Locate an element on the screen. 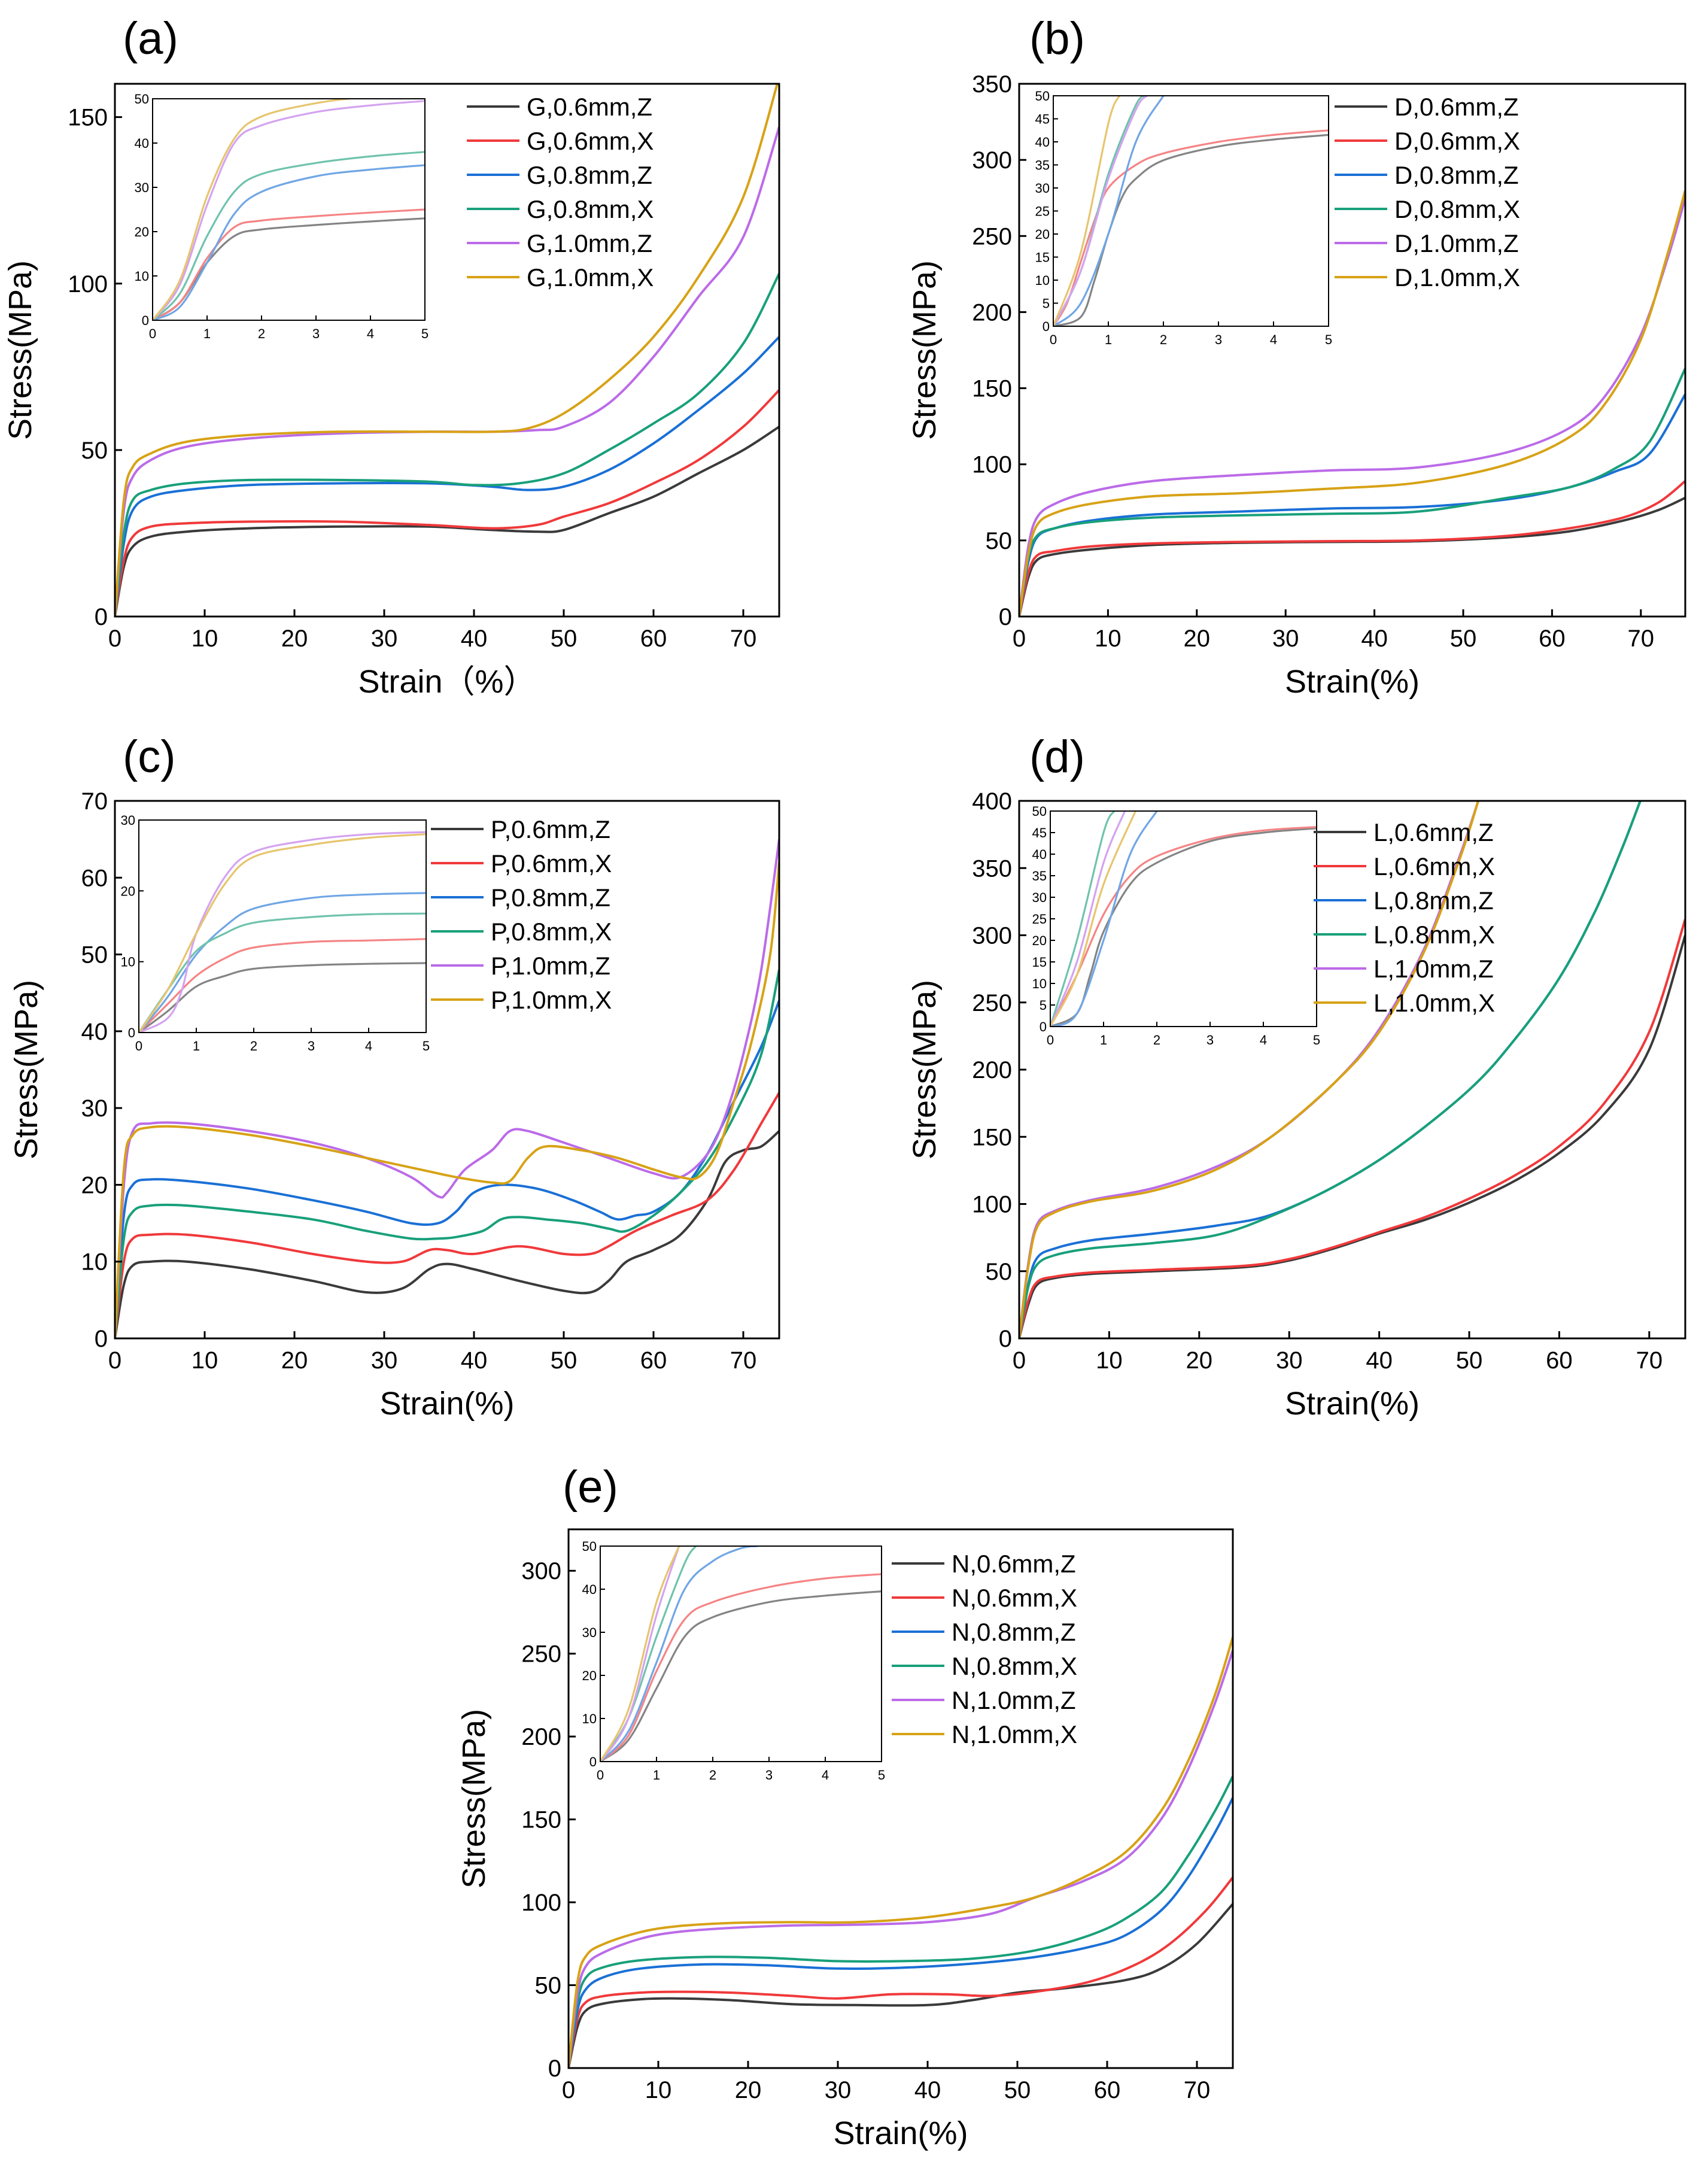  inset-y-tick-label: 45 is located at coordinates (1042, 119).